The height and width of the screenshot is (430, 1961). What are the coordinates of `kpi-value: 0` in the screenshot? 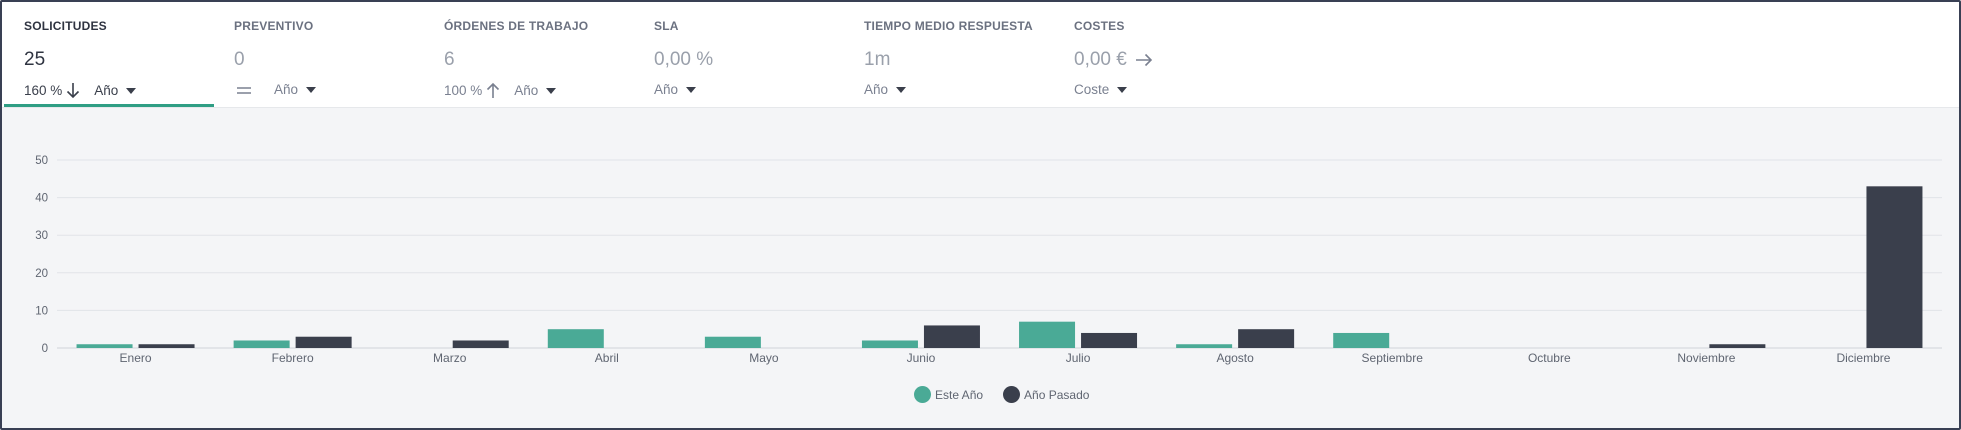 It's located at (239, 59).